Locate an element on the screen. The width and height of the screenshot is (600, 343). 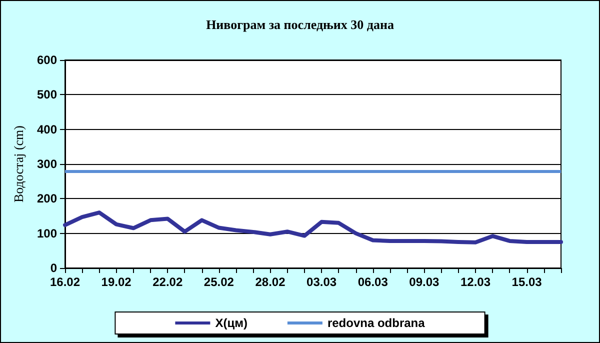
y-tick-label: 500 is located at coordinates (47, 95).